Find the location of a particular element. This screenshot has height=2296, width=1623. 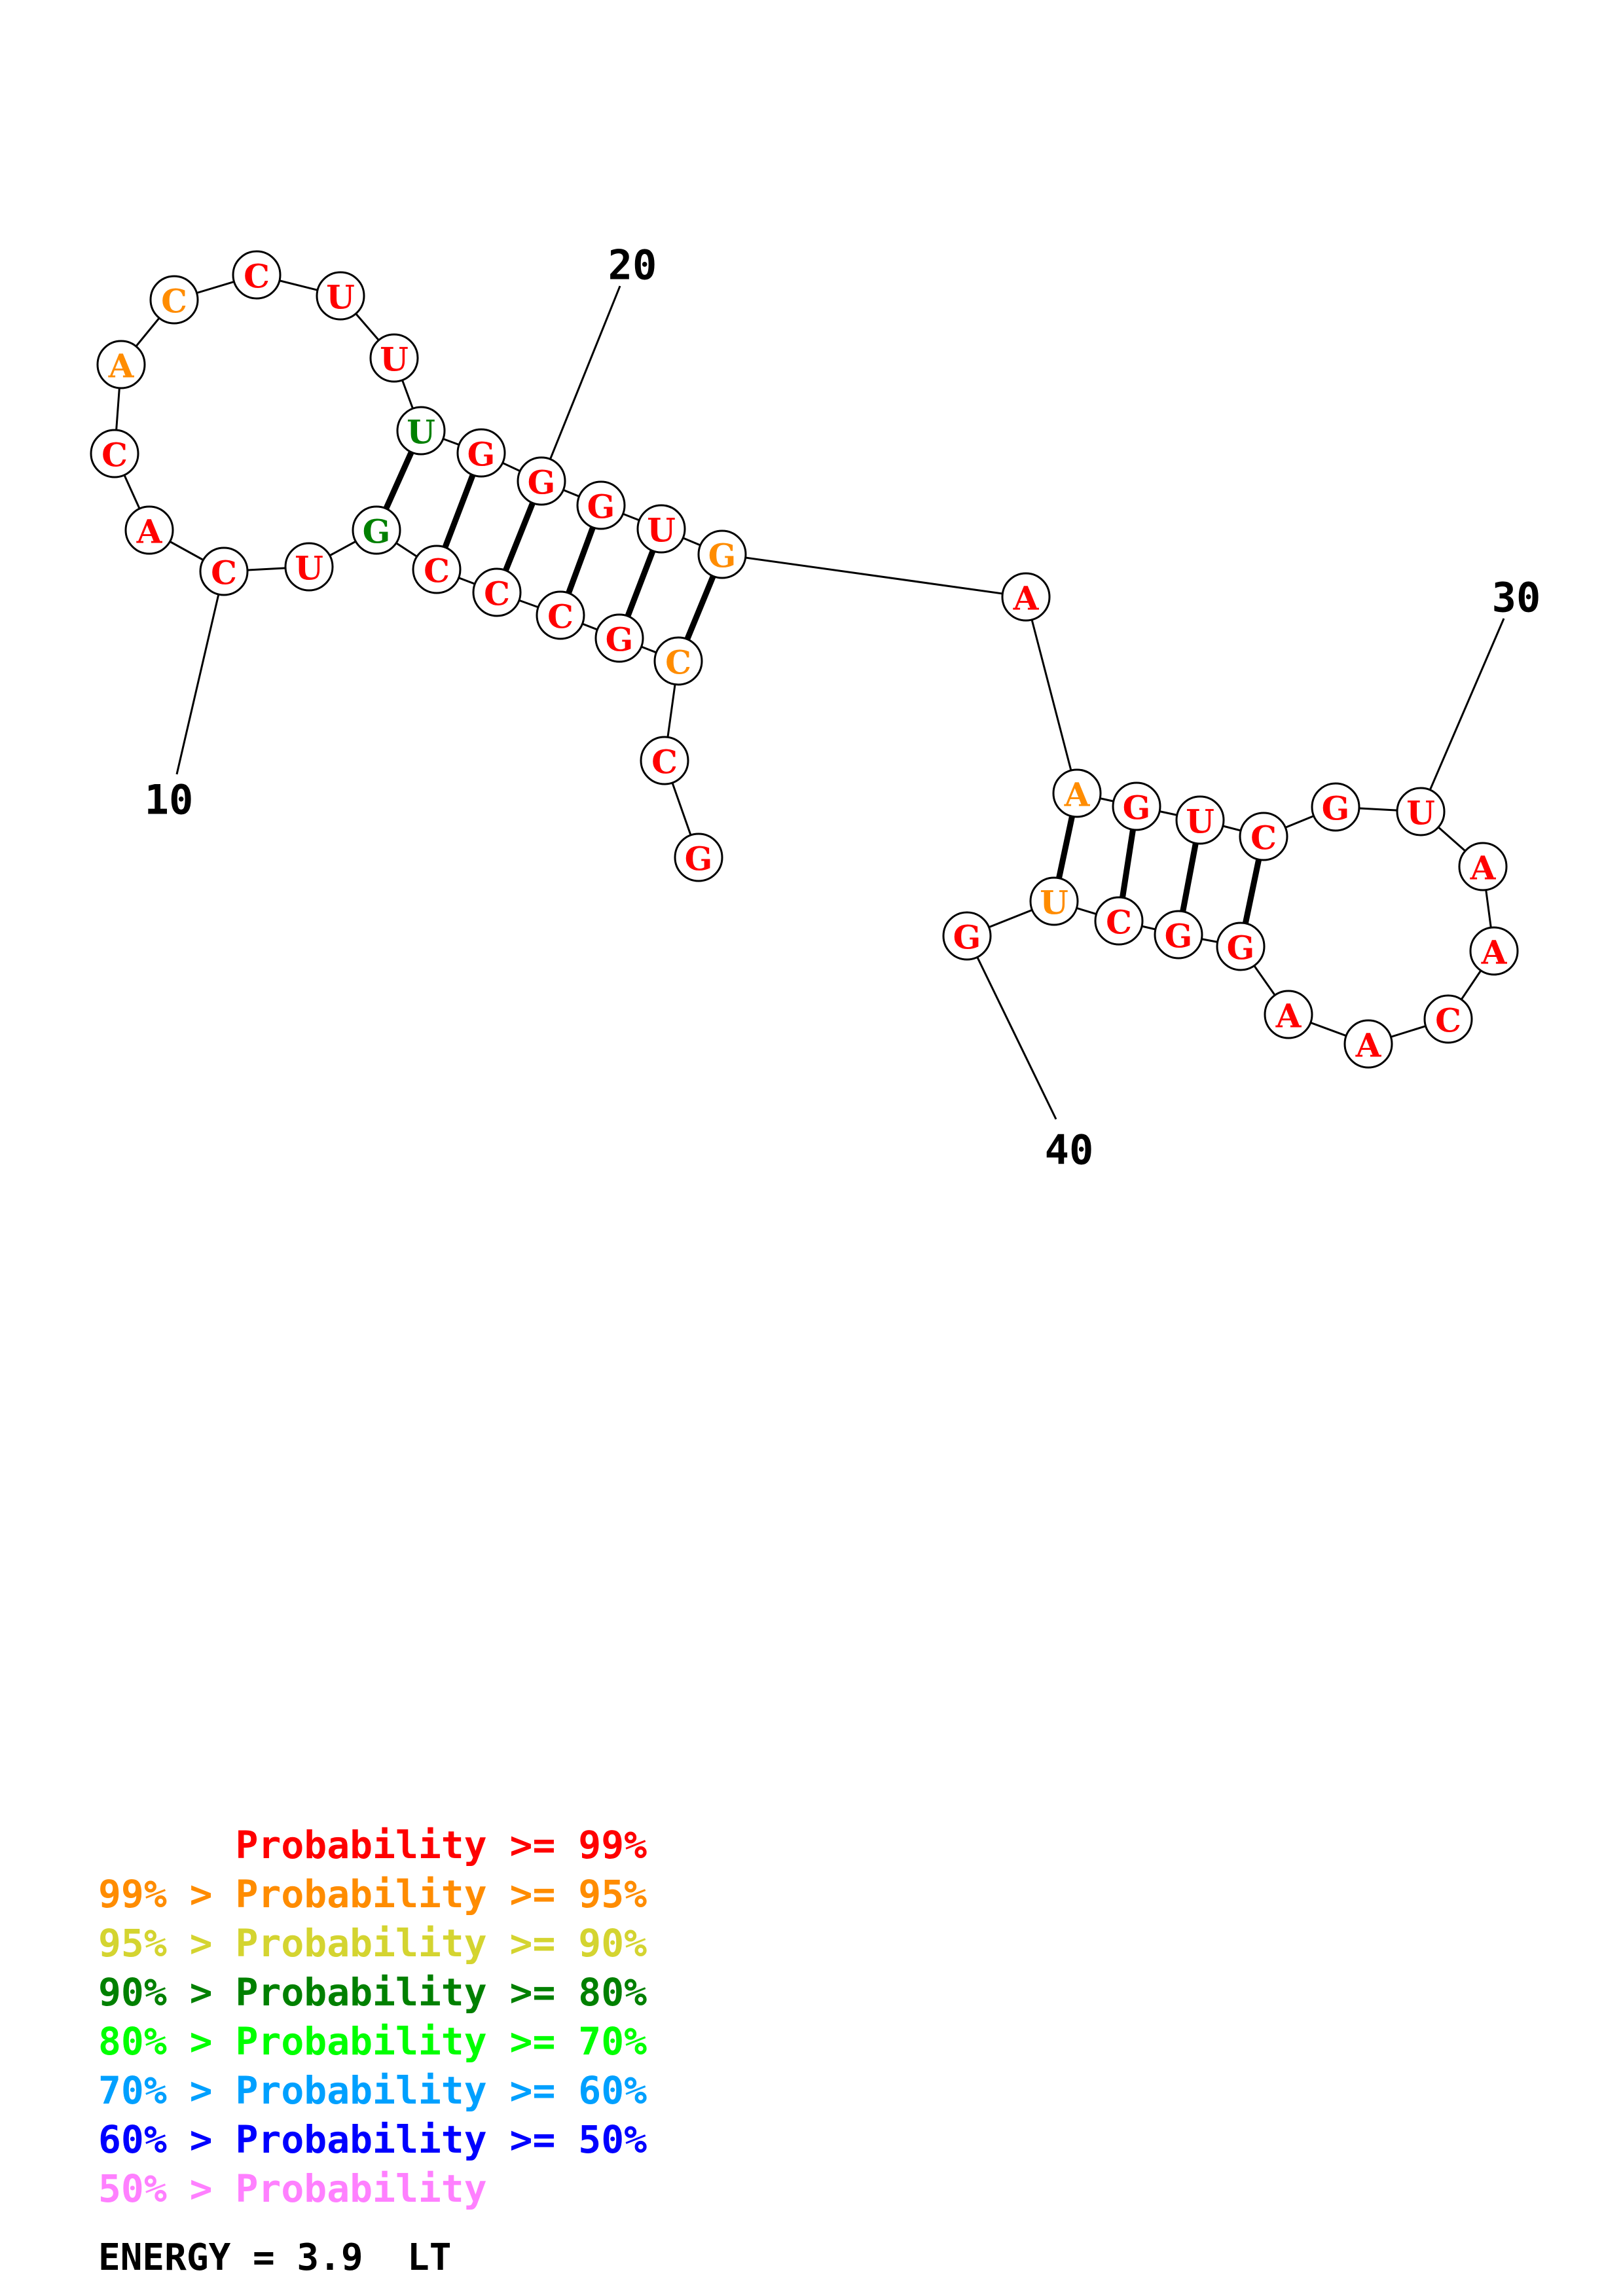

nucleotide-33: C is located at coordinates (1448, 1019).